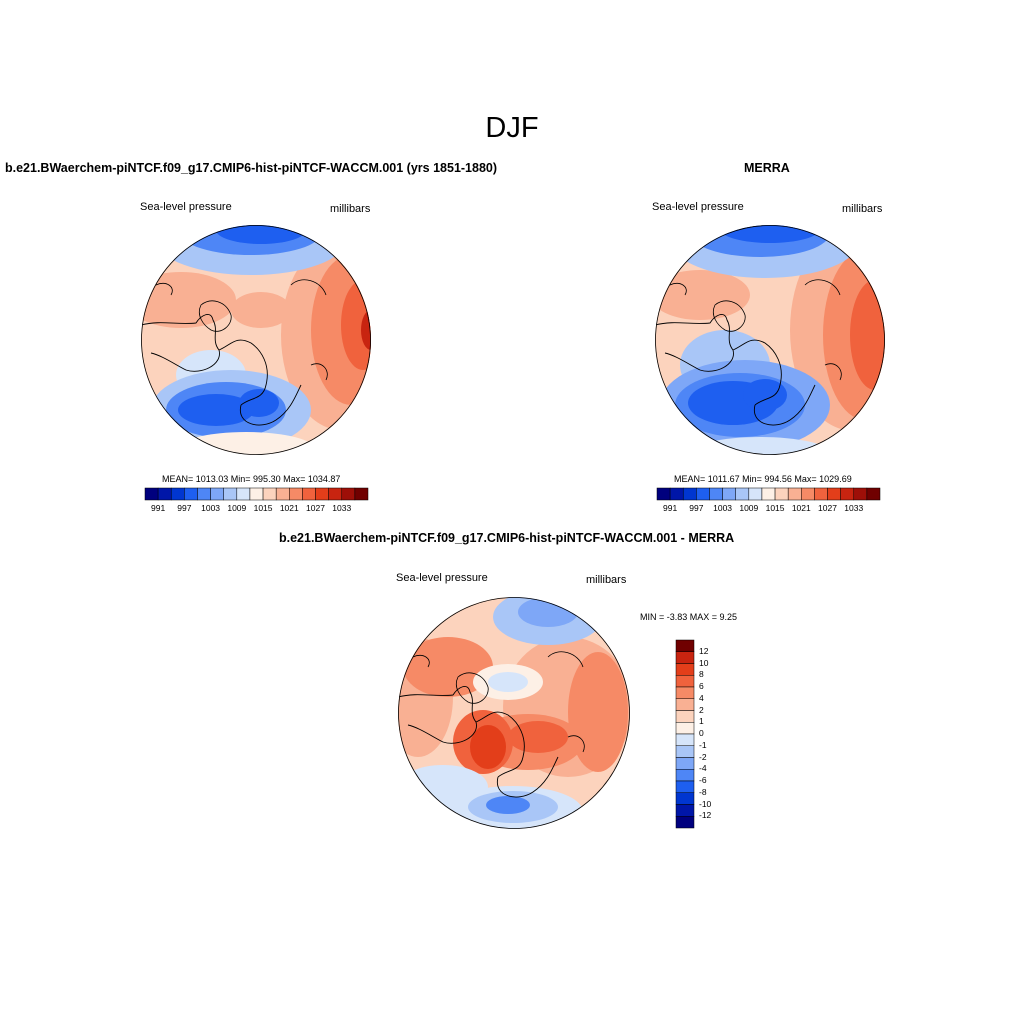 The image size is (1024, 1024). Describe the element at coordinates (670, 508) in the screenshot. I see `obs-colorbar-tick-label: 991` at that location.